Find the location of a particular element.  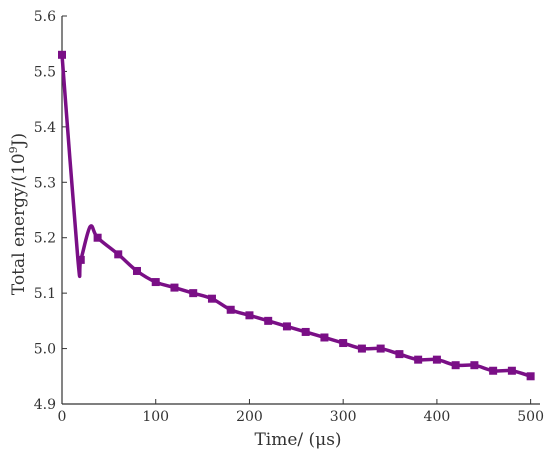

y-tick-label: 5.1 is located at coordinates (45, 294).